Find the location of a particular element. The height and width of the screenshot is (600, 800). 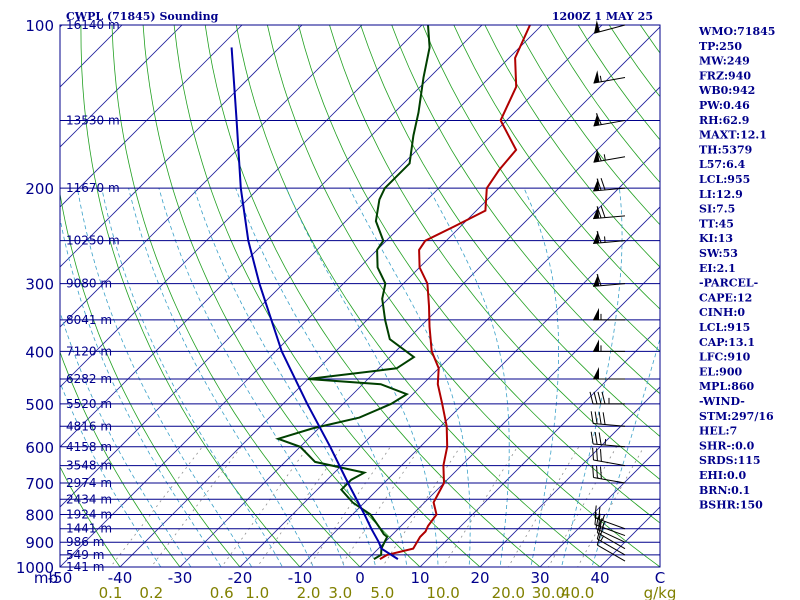

height-label: 9080 m is located at coordinates (89, 284).